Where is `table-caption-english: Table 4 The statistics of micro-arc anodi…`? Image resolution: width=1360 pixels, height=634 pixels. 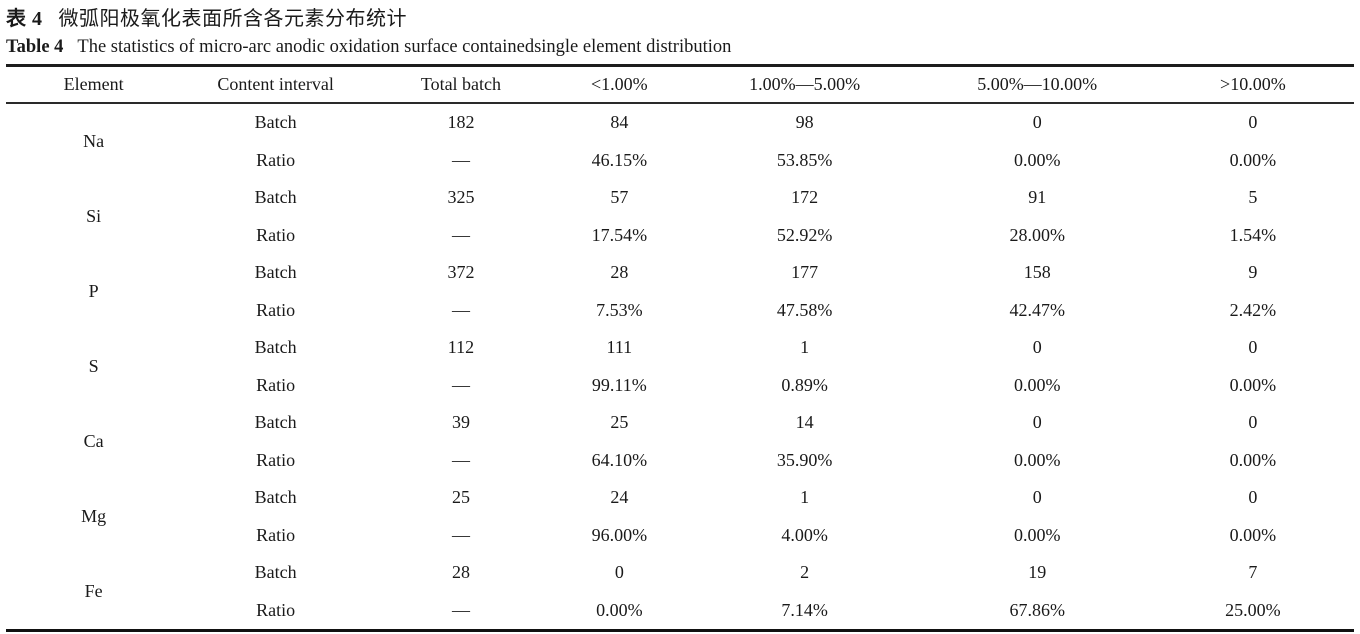 table-caption-english: Table 4 The statistics of micro-arc anodi… is located at coordinates (680, 47).